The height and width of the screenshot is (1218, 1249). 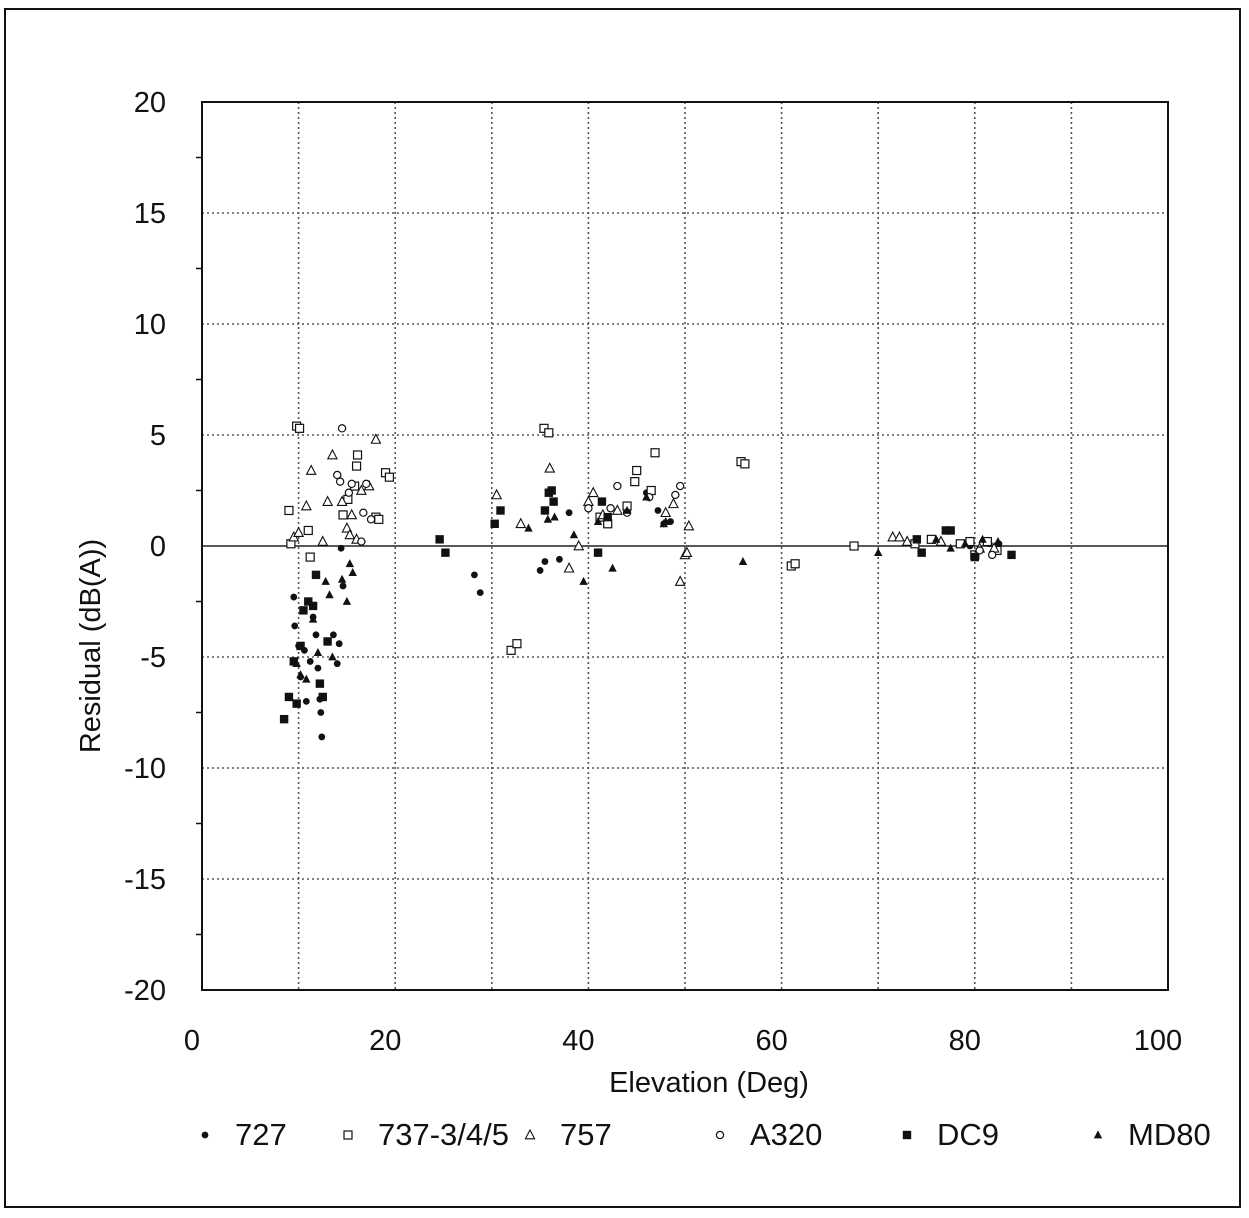 I want to click on legend-label: 737-3/4/5, so click(x=443, y=1134).